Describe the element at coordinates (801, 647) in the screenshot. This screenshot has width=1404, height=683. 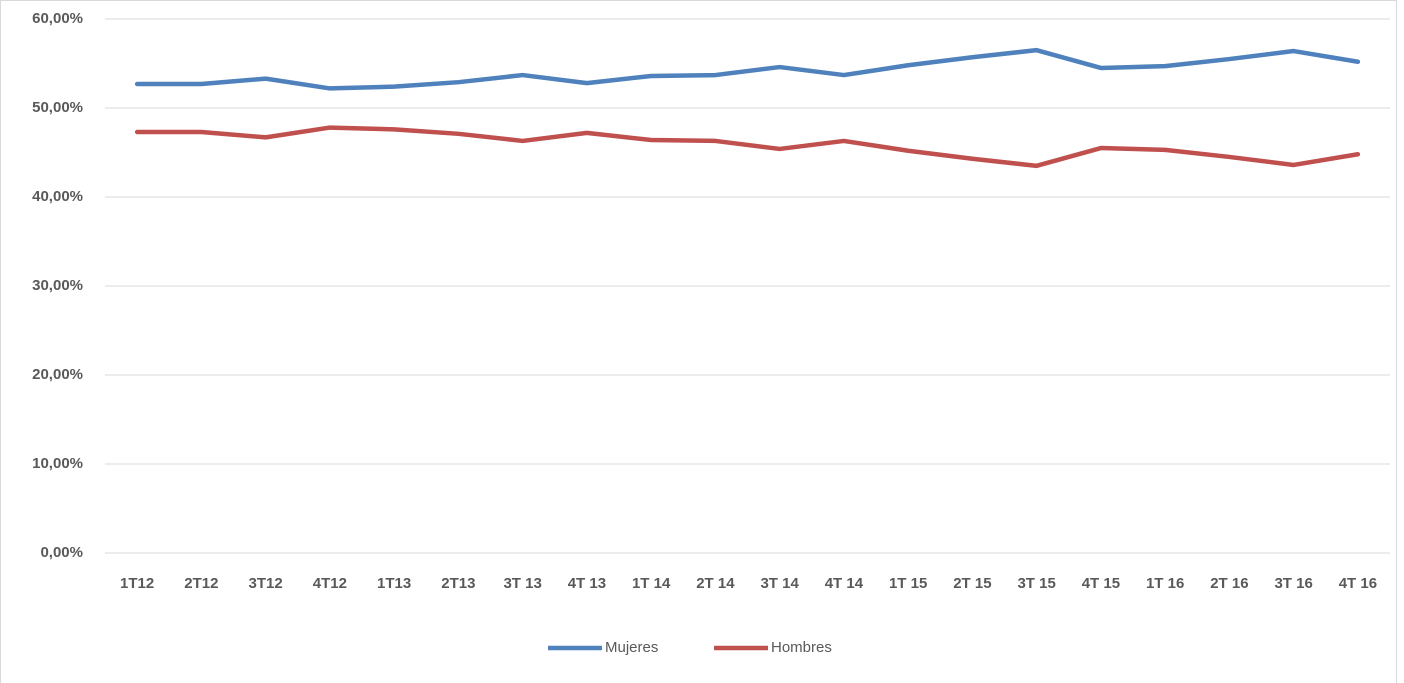
I see `legend-label: Hombres` at that location.